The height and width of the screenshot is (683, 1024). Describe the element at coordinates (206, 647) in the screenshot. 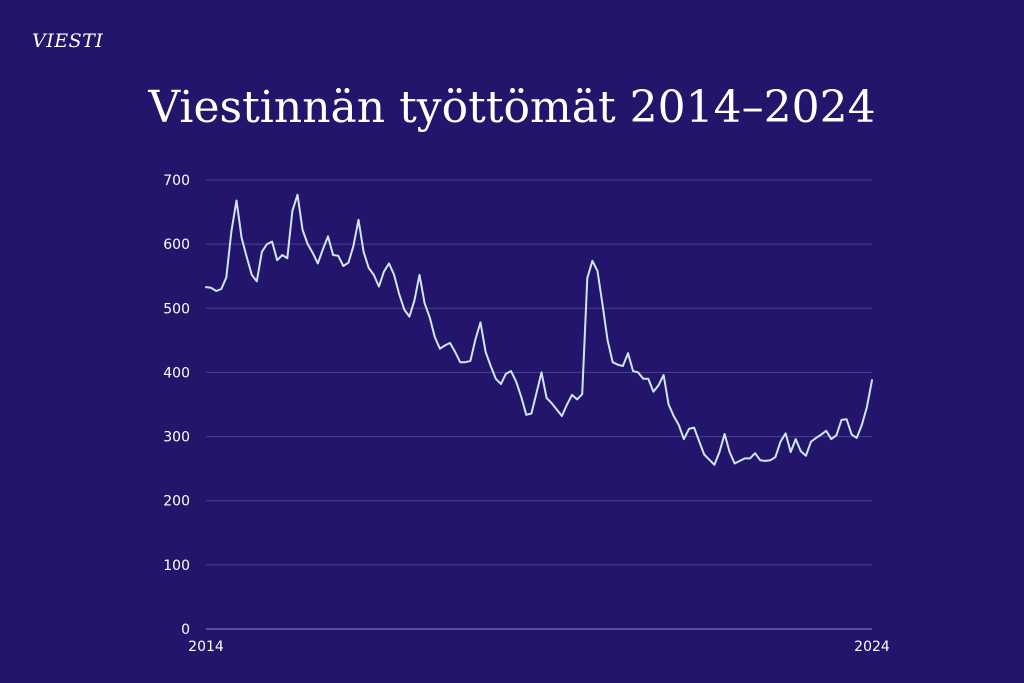

I see `x-tick-label: 2014` at that location.